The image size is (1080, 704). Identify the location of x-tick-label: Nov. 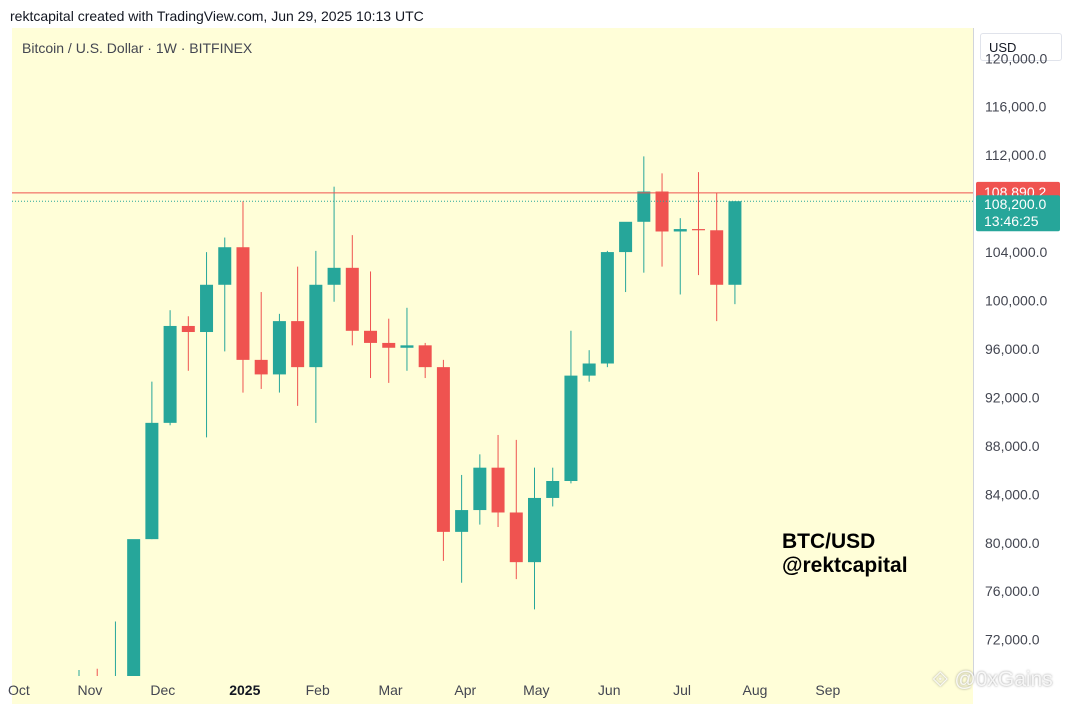
(89, 690).